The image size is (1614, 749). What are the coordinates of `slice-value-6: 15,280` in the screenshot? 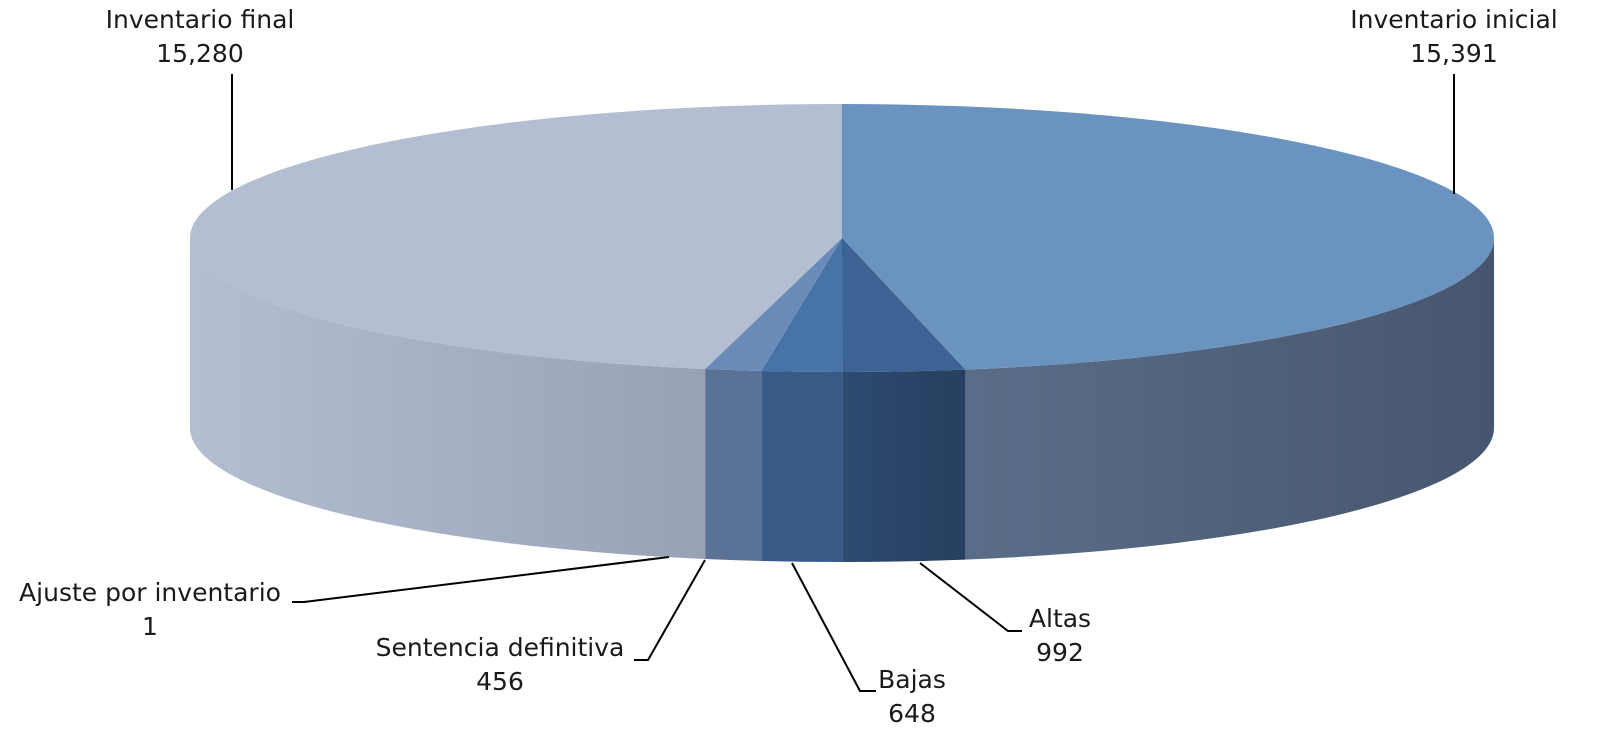 It's located at (199, 53).